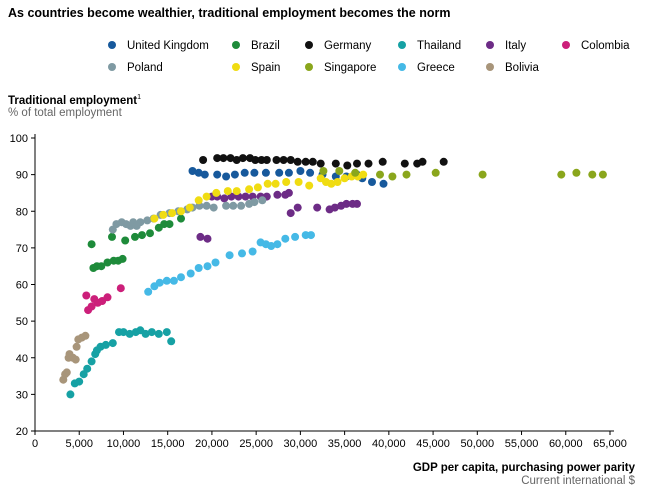 This screenshot has height=496, width=645. Describe the element at coordinates (522, 444) in the screenshot. I see `x-tick-label: 55,000` at that location.